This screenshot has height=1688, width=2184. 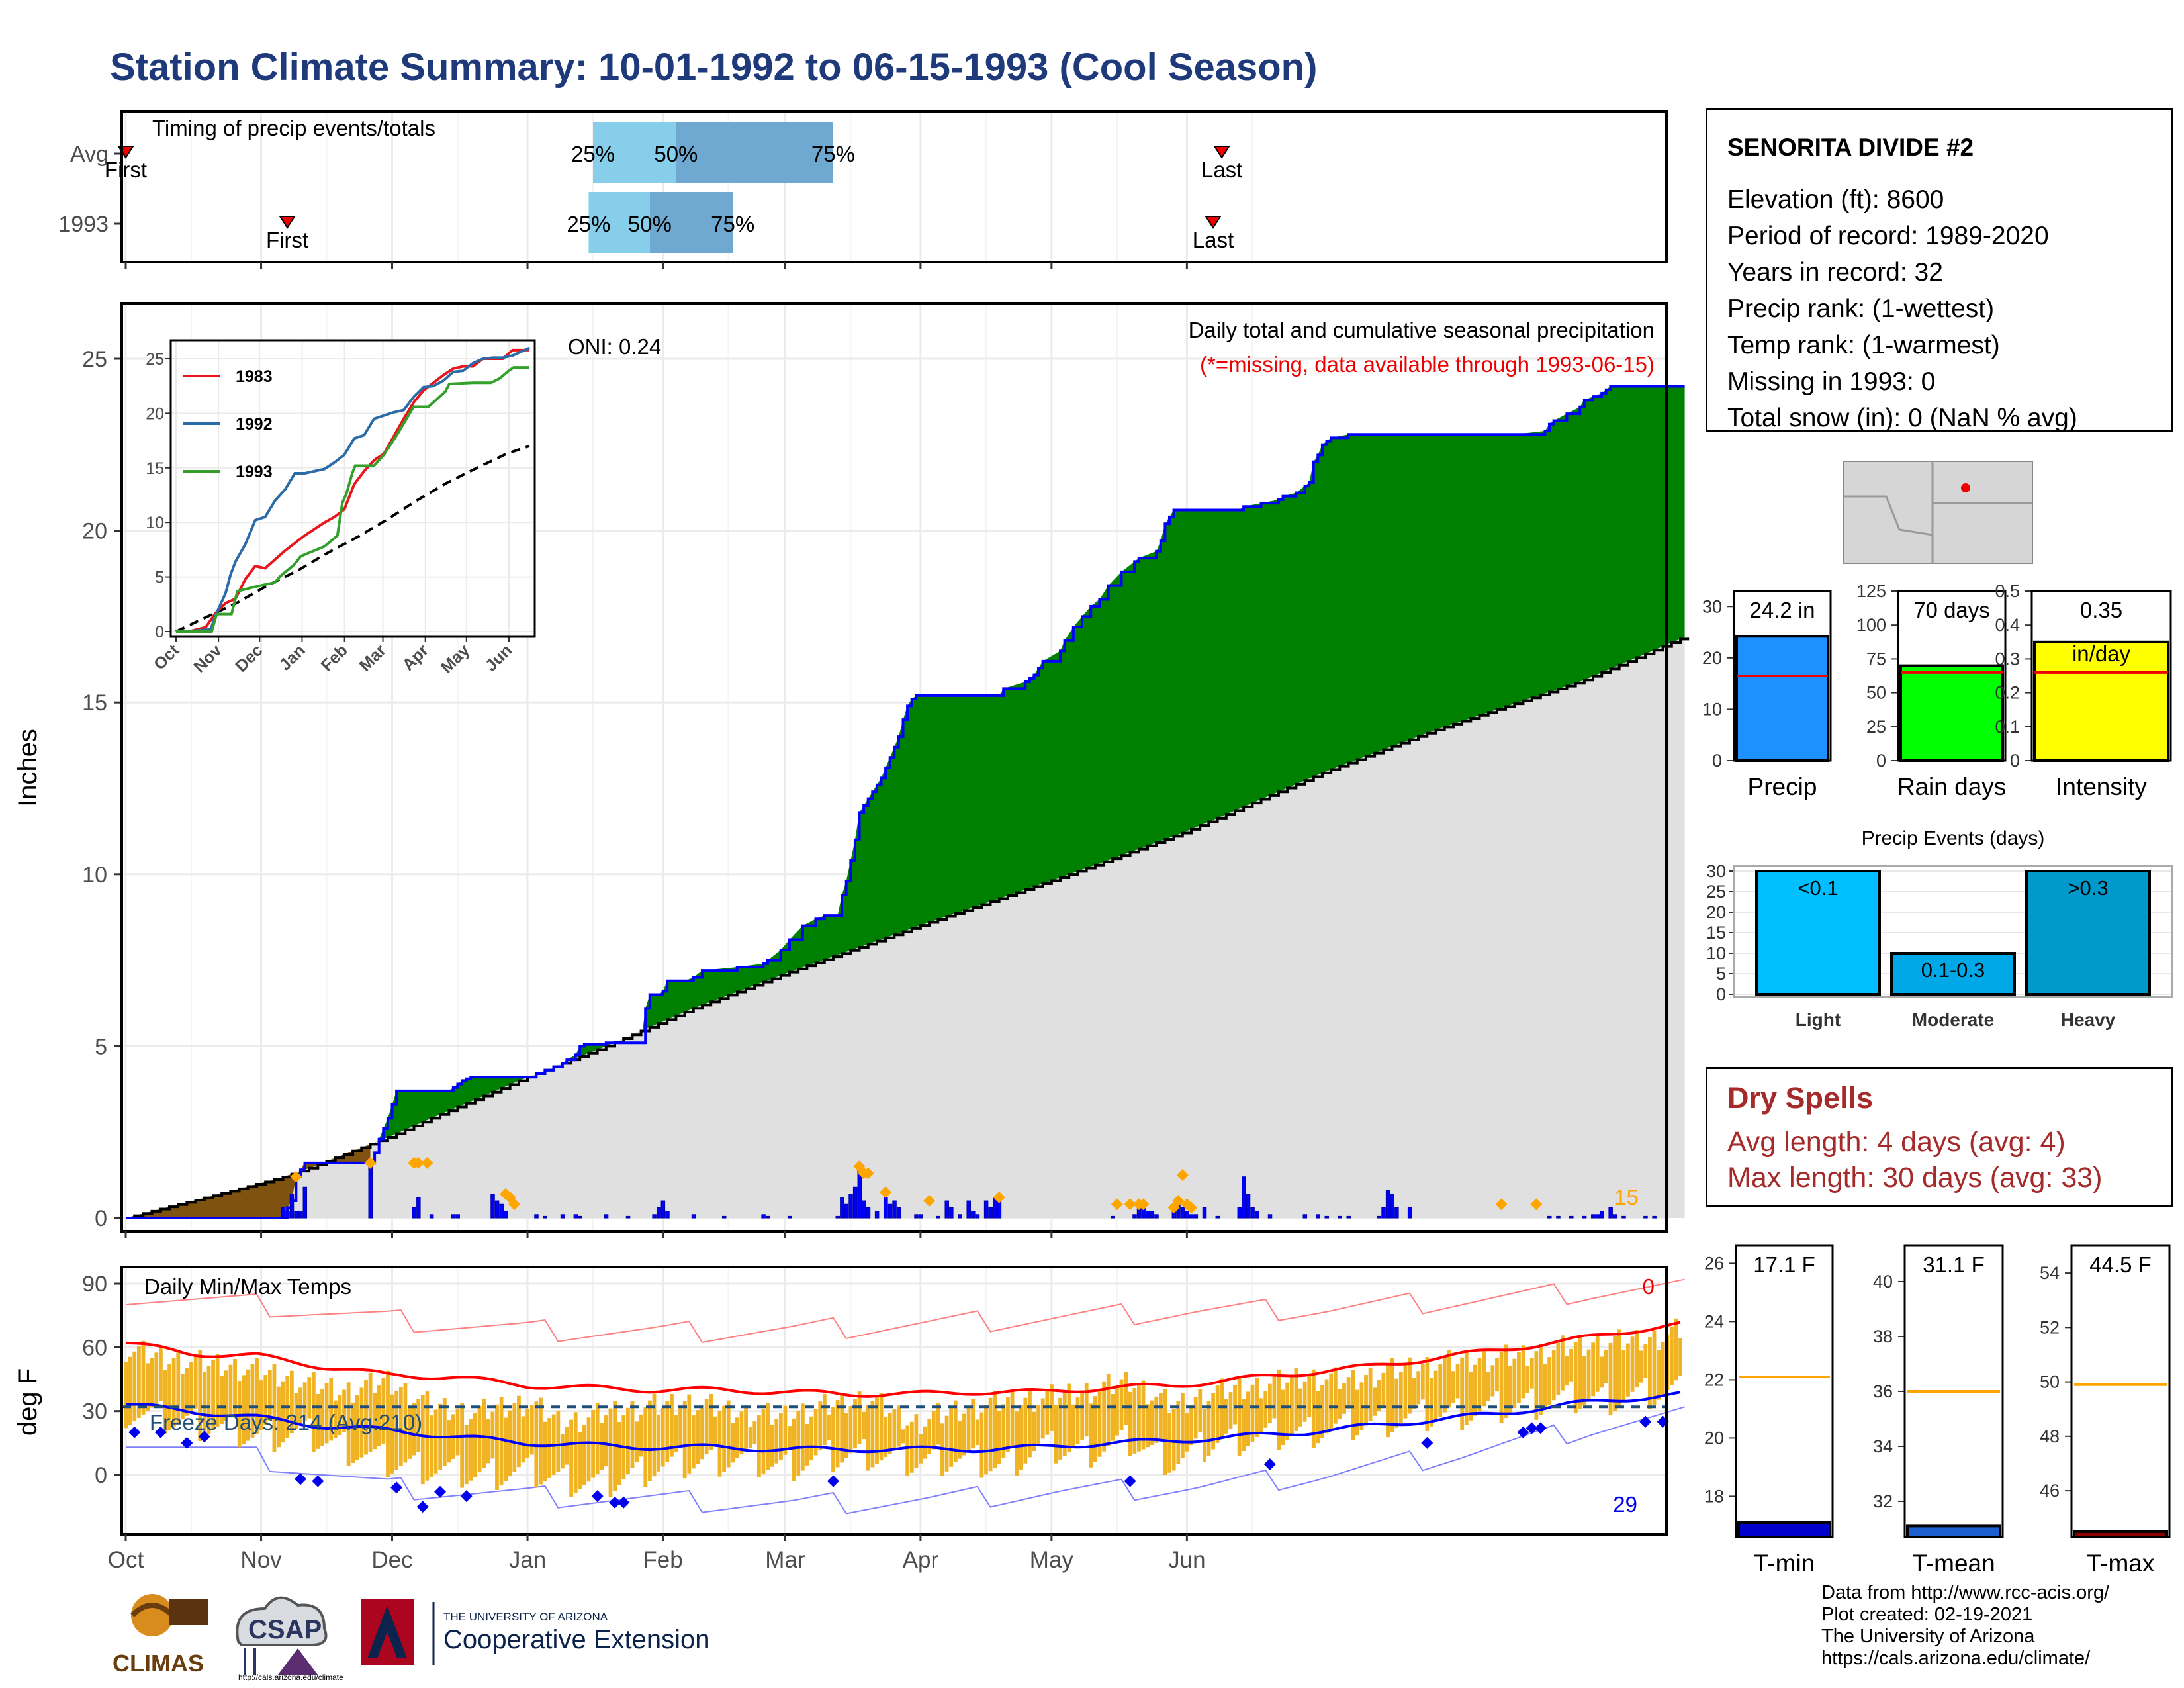 I want to click on avg-tmax-line, so click(x=903, y=1359).